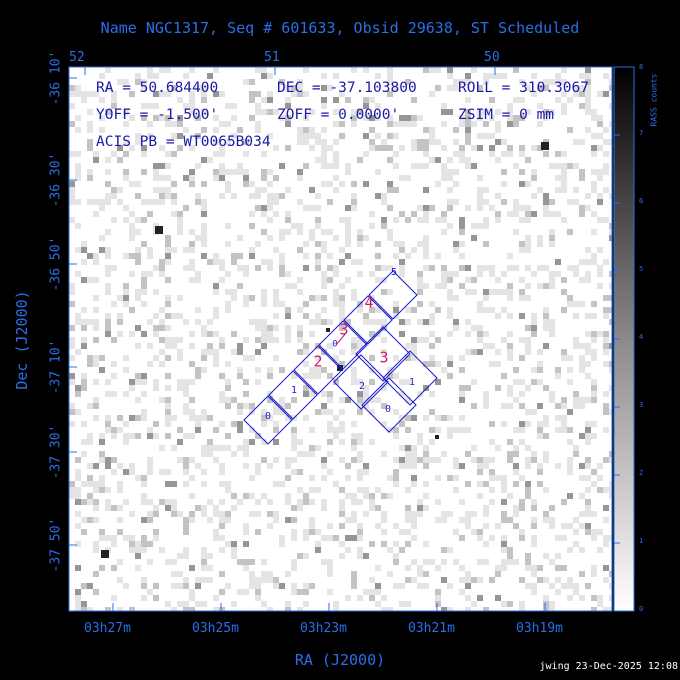 The image size is (680, 680). I want to click on x-top-tick-label: 51, so click(272, 57).